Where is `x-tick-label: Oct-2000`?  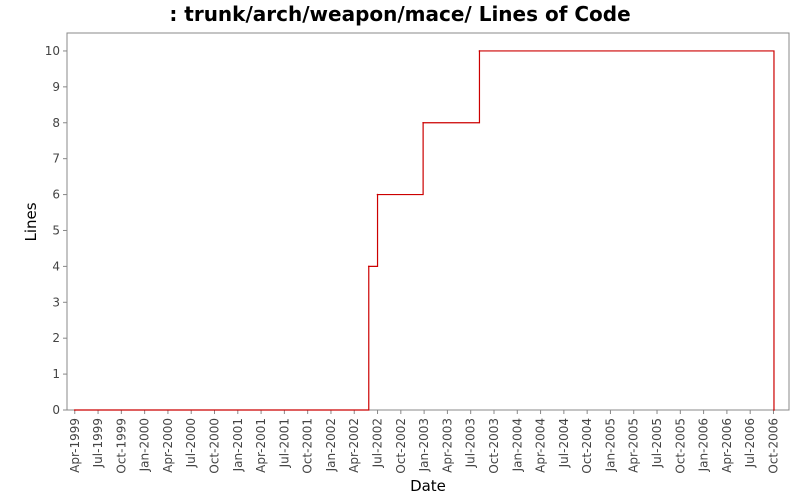 x-tick-label: Oct-2000 is located at coordinates (215, 446).